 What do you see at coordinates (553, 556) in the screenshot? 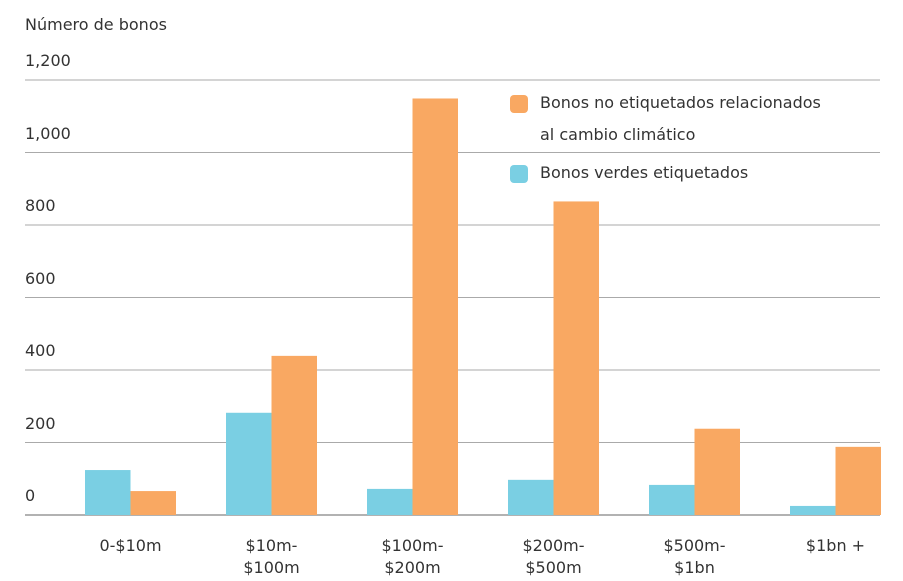
I see `x-tick-label: $200m- $500m` at bounding box center [553, 556].